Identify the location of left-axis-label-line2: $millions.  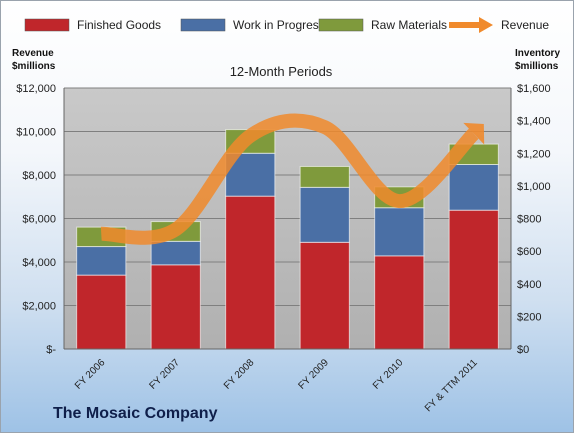
(34, 66).